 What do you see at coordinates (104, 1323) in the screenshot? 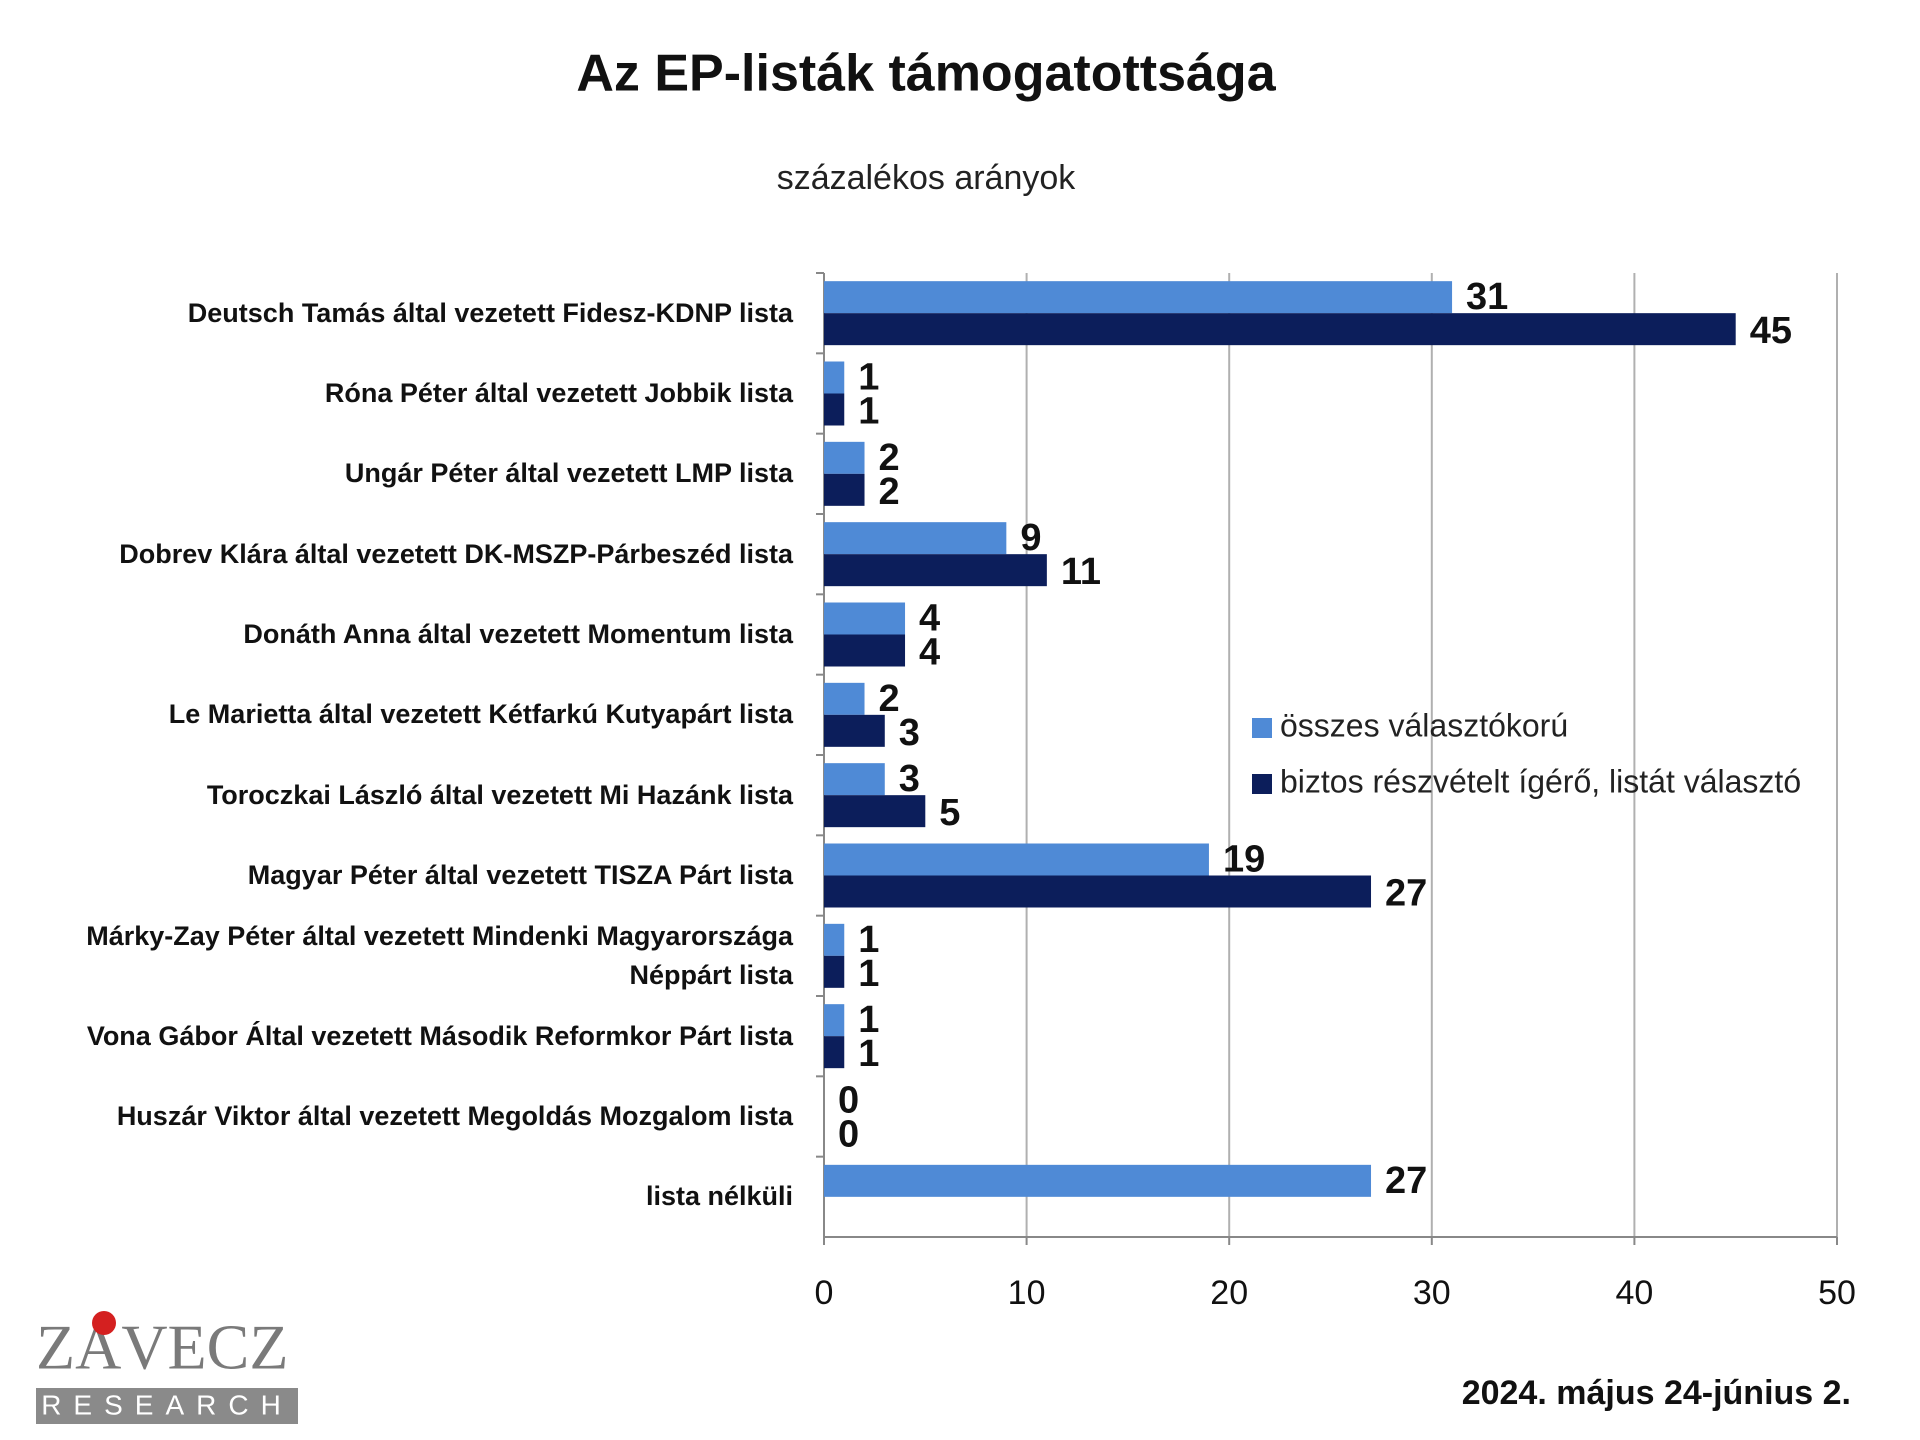
I see `logo-dot` at bounding box center [104, 1323].